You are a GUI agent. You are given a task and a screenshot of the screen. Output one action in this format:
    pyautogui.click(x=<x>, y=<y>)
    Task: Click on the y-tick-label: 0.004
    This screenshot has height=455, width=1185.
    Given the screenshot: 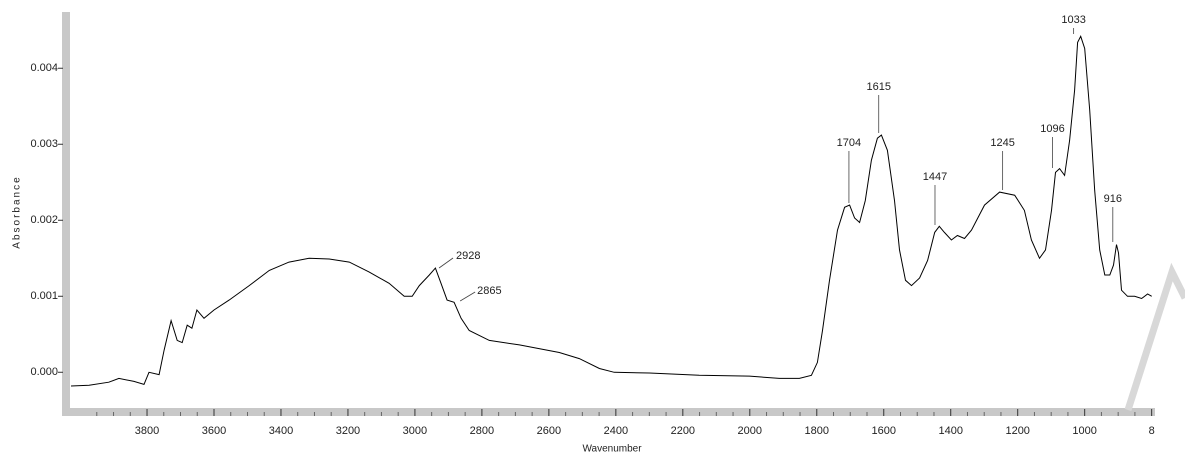 What is the action you would take?
    pyautogui.click(x=44, y=68)
    